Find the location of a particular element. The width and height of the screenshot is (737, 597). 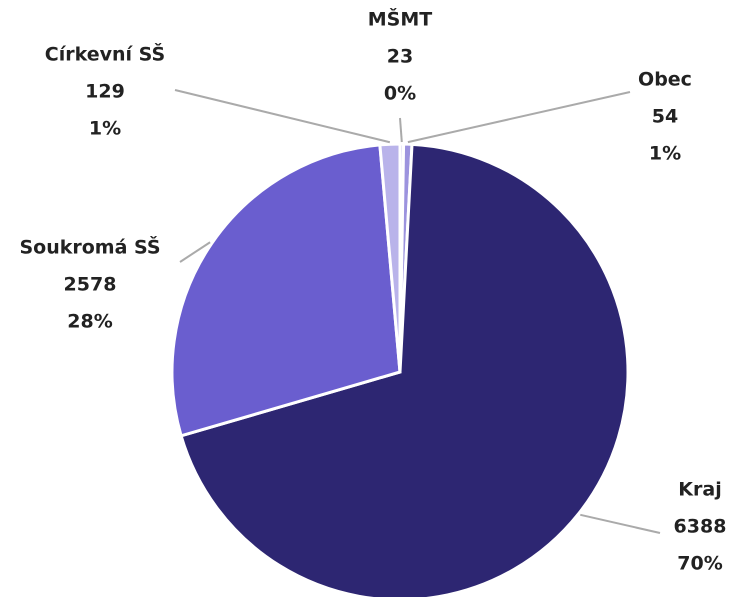

slice-value: 6388 is located at coordinates (700, 527).